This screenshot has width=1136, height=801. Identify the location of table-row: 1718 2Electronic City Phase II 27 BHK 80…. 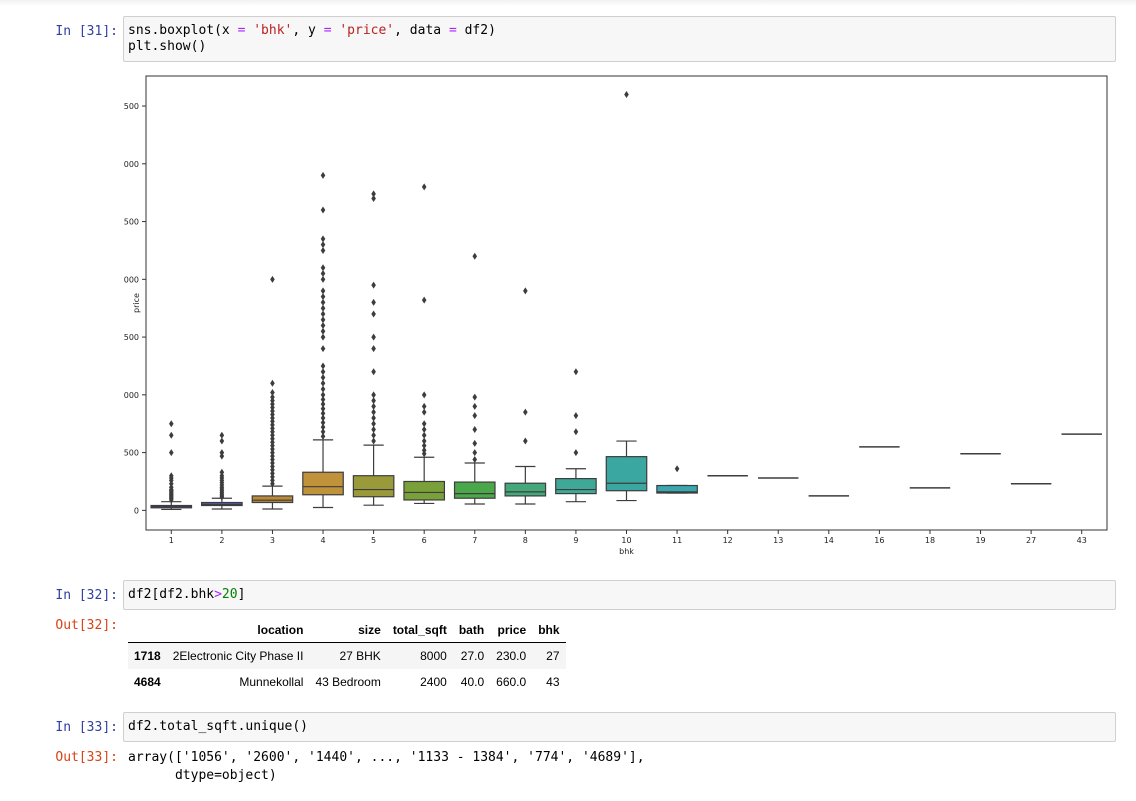
(347, 655).